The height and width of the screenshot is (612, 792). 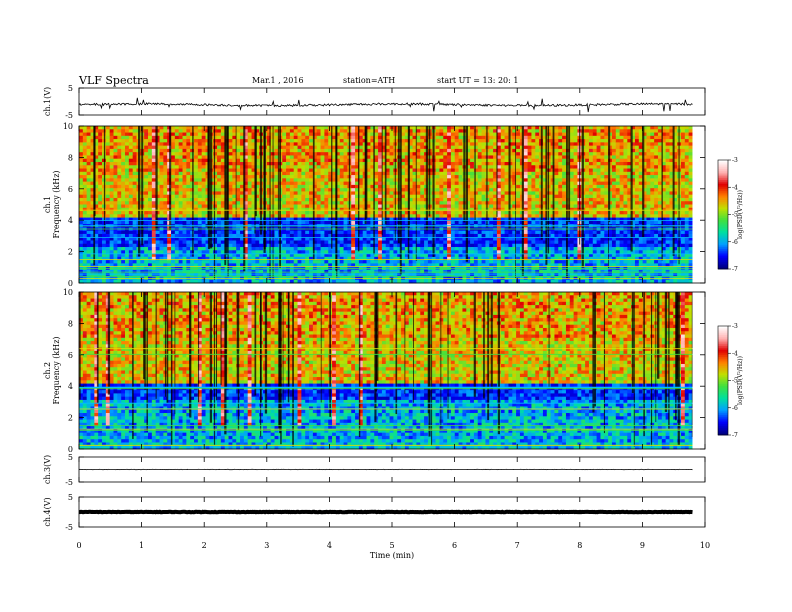 I want to click on y-tick-label: -5, so click(x=69, y=527).